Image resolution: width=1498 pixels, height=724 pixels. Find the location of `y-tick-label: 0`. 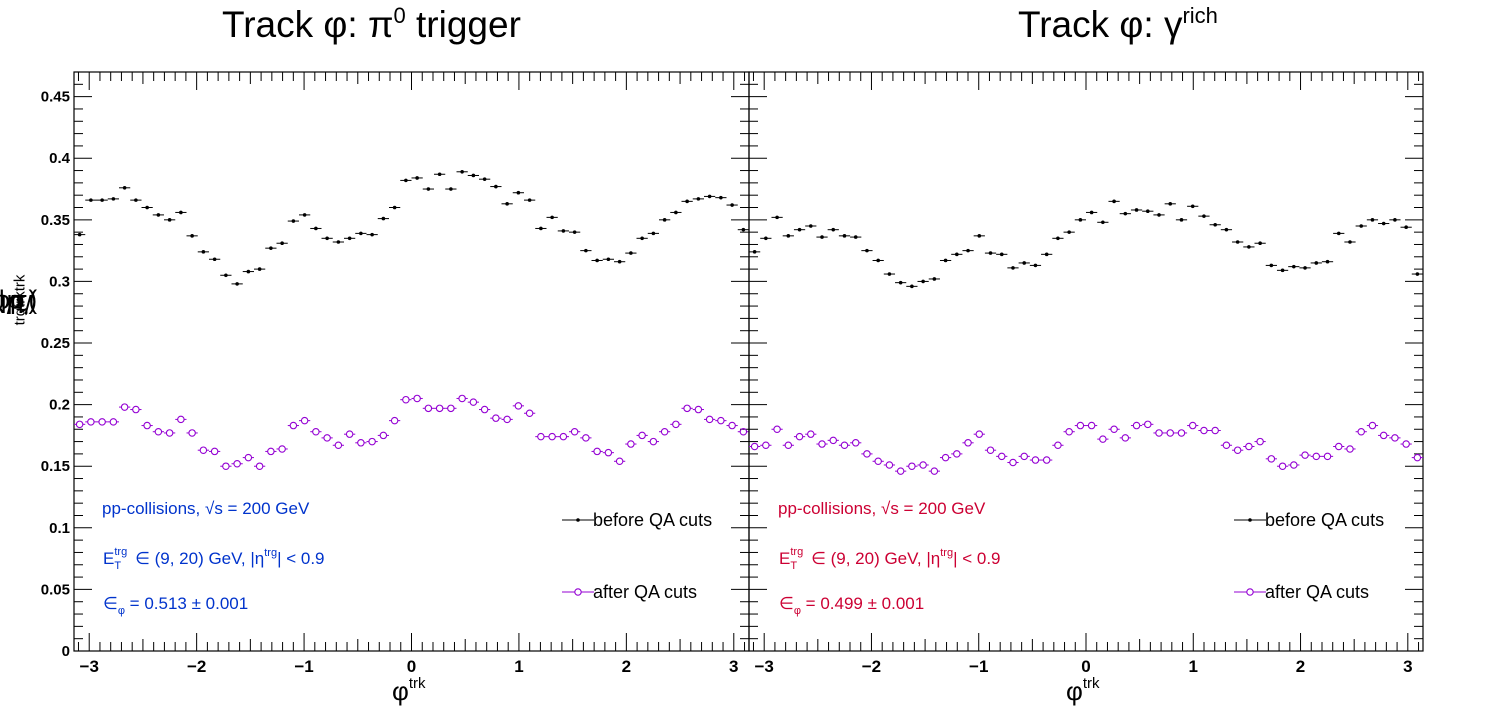

y-tick-label: 0 is located at coordinates (66, 651).